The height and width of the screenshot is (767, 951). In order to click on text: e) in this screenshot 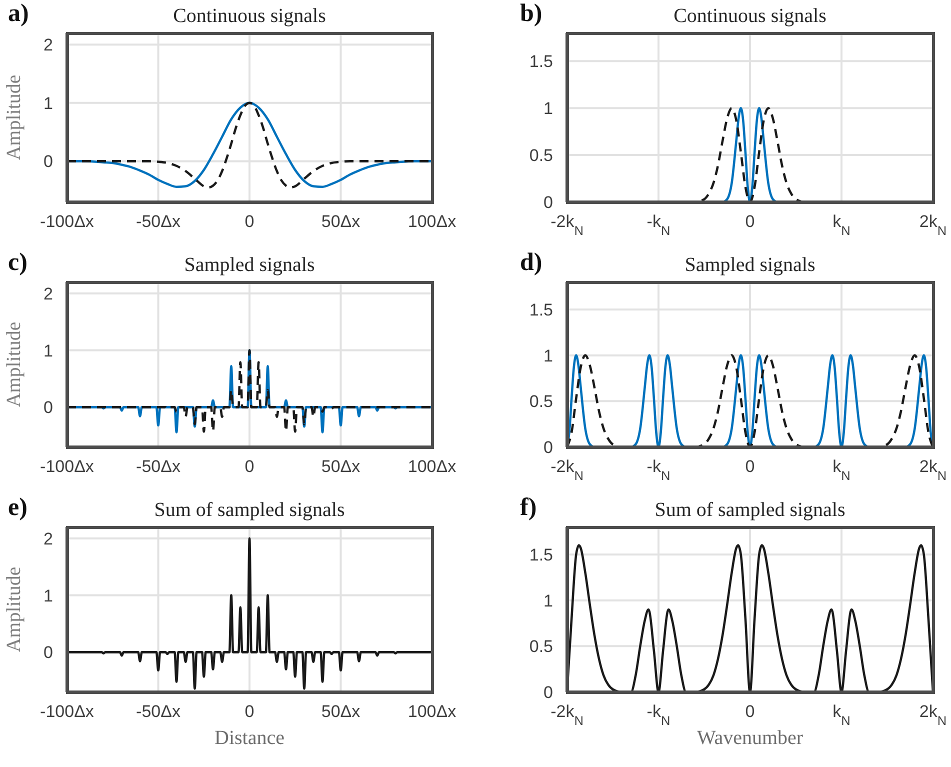, I will do `click(18, 508)`.